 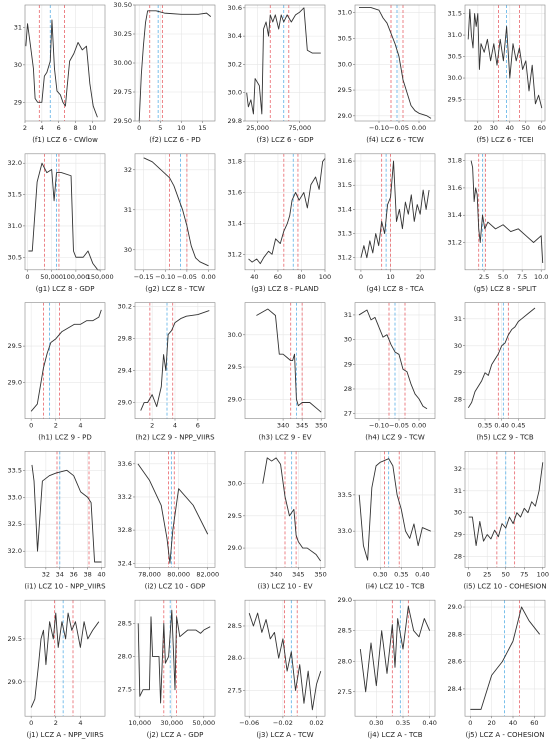 What do you see at coordinates (46, 574) in the screenshot?
I see `x-tick-label: 32` at bounding box center [46, 574].